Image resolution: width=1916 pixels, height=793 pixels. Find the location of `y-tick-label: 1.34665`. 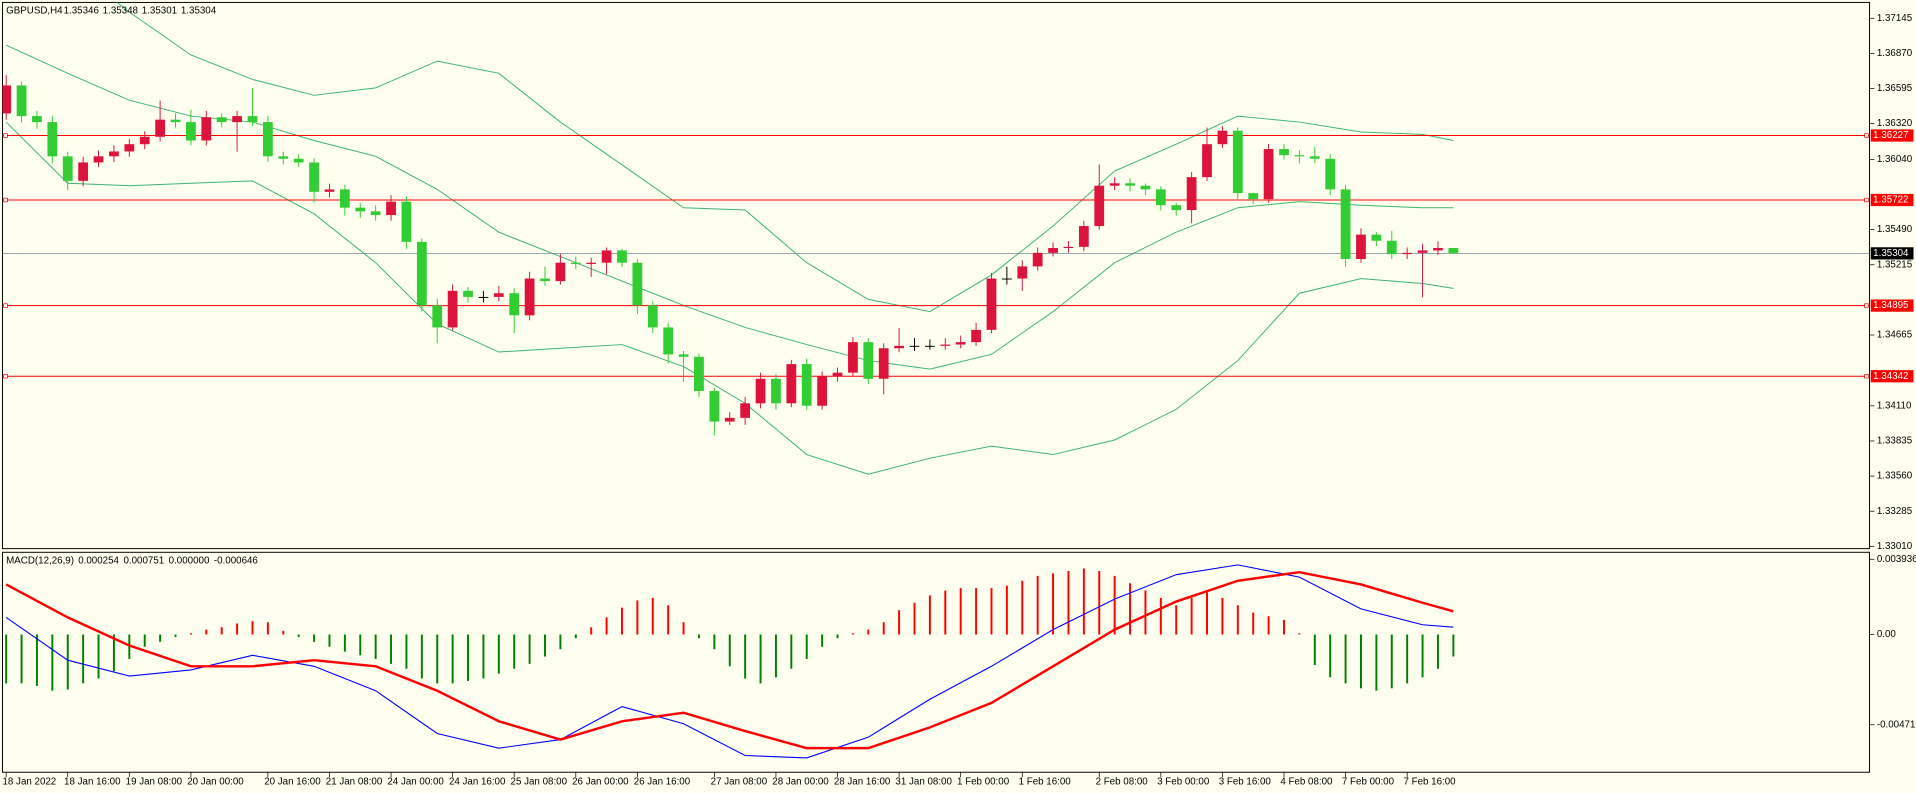

y-tick-label: 1.34665 is located at coordinates (1895, 335).